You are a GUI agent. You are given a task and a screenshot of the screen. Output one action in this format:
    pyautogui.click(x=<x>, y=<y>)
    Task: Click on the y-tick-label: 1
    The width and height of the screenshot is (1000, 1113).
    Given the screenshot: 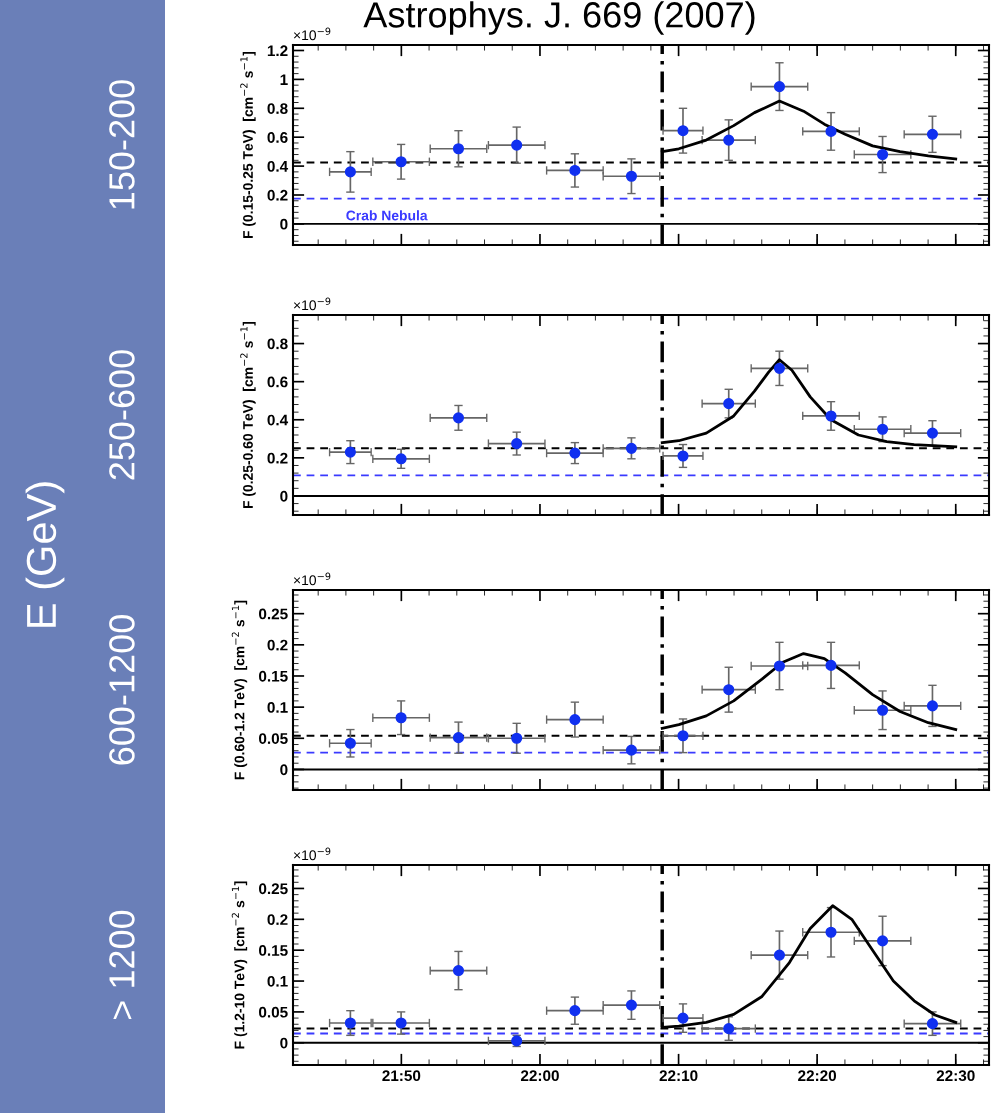 What is the action you would take?
    pyautogui.click(x=284, y=79)
    